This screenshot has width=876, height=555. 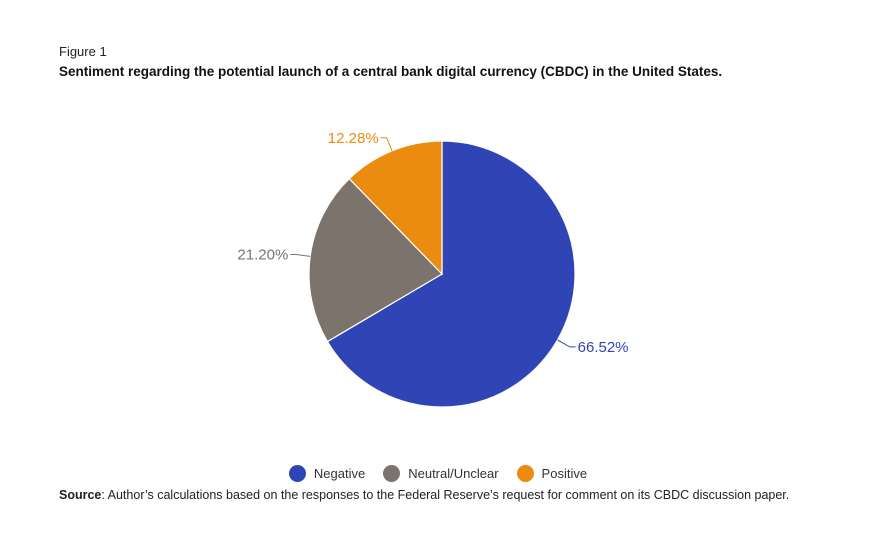 I want to click on legend-label-negative: Negative, so click(x=339, y=473).